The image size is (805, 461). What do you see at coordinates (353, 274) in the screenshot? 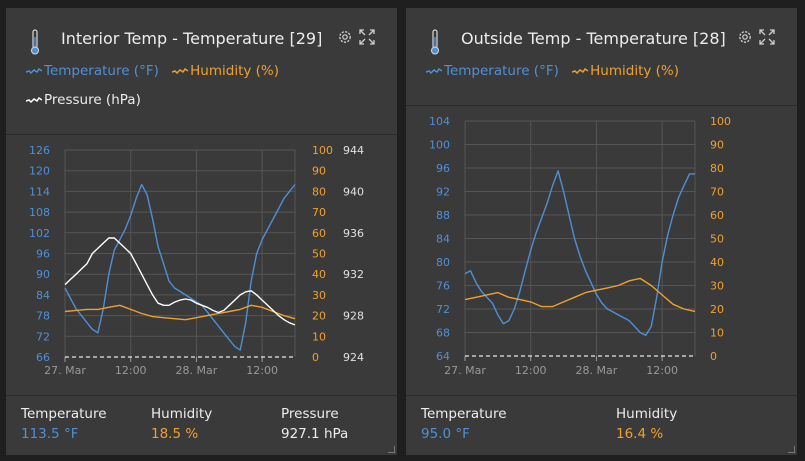
I see `pressure-tick-label: 932` at bounding box center [353, 274].